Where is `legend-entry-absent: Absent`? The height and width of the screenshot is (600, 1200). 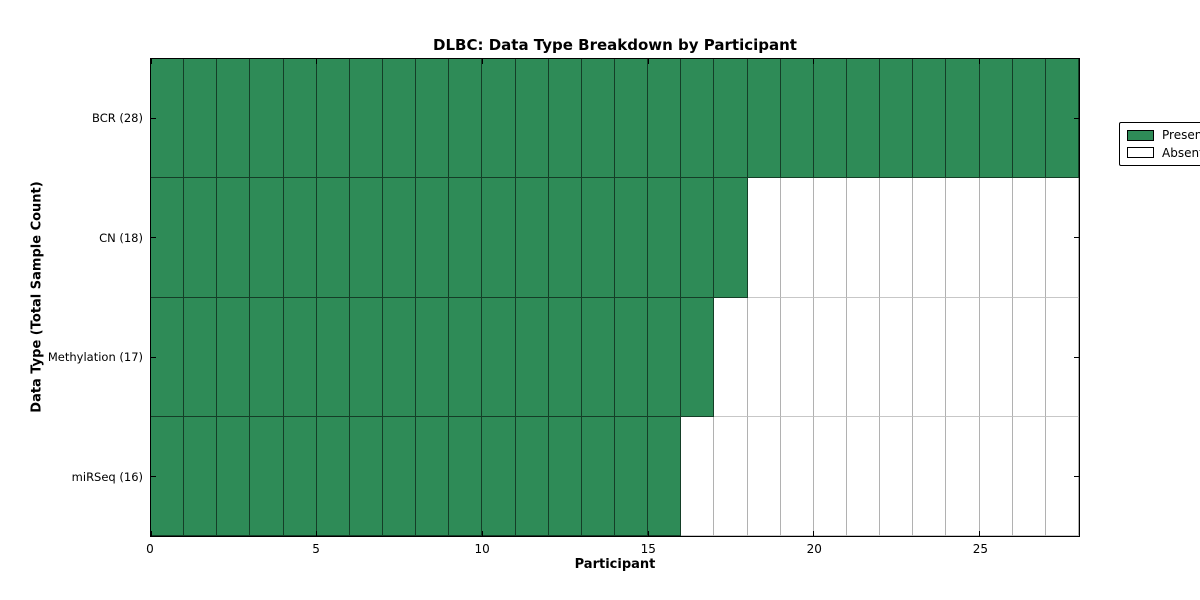 legend-entry-absent: Absent is located at coordinates (1163, 153).